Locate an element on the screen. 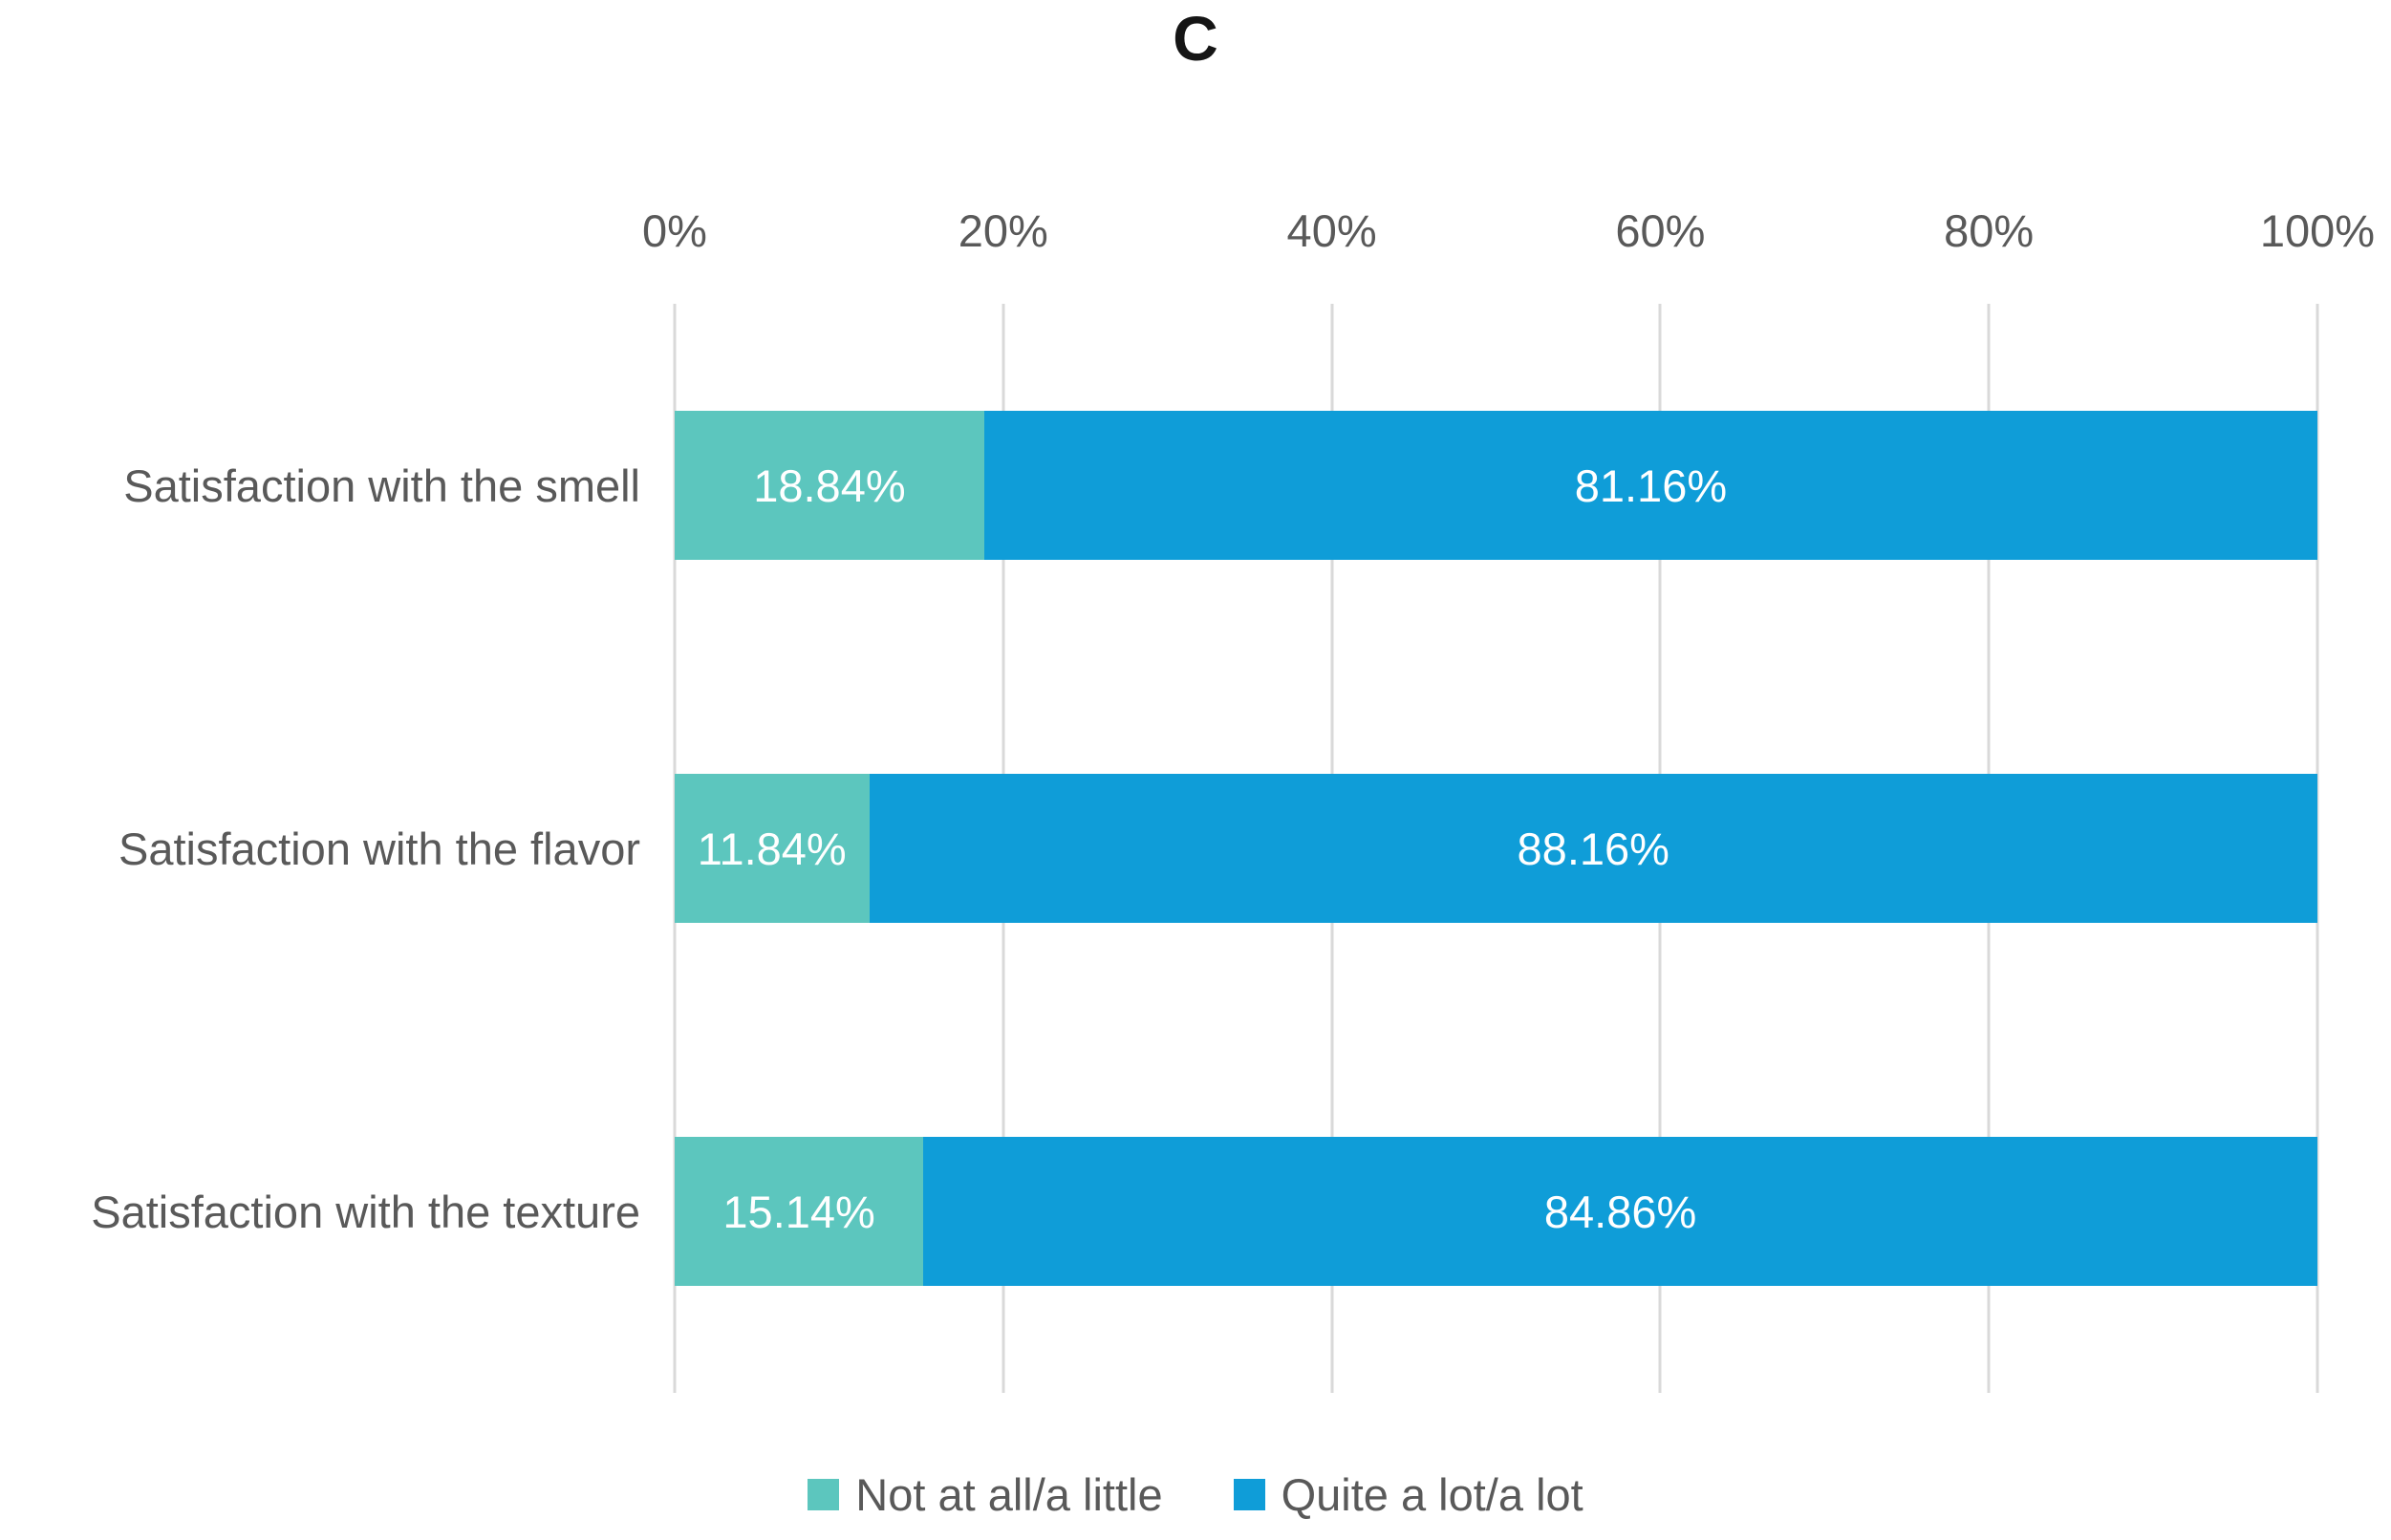 This screenshot has width=2391, height=1540. stacked-bar: 18.84% 81.16% is located at coordinates (1496, 485).